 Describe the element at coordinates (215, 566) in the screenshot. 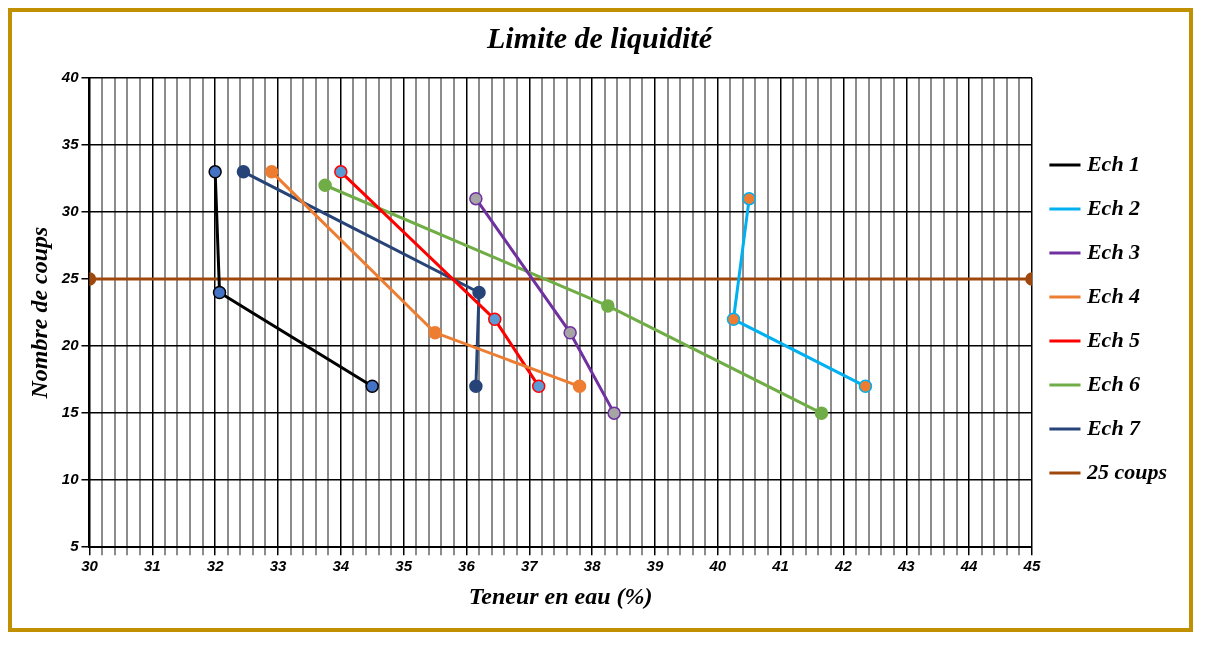

I see `x-tick-label: 32` at that location.